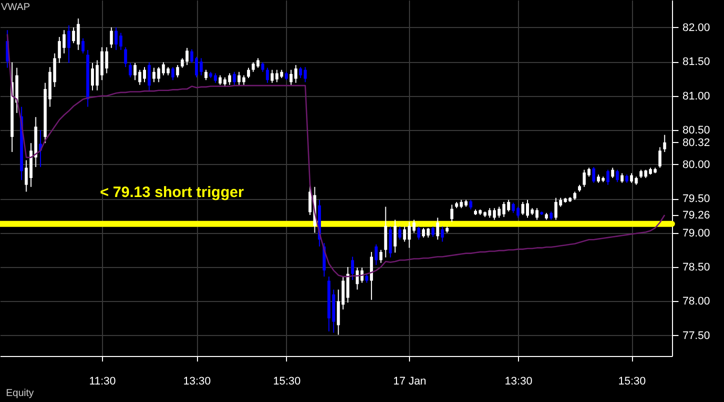 The height and width of the screenshot is (402, 724). Describe the element at coordinates (696, 302) in the screenshot. I see `y-tick-label: 78.00` at that location.